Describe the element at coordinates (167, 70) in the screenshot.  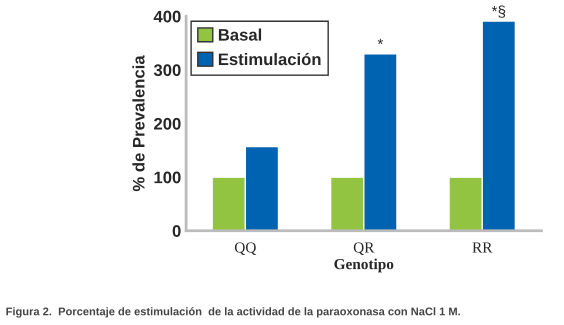
I see `y-tick-label: 300` at that location.